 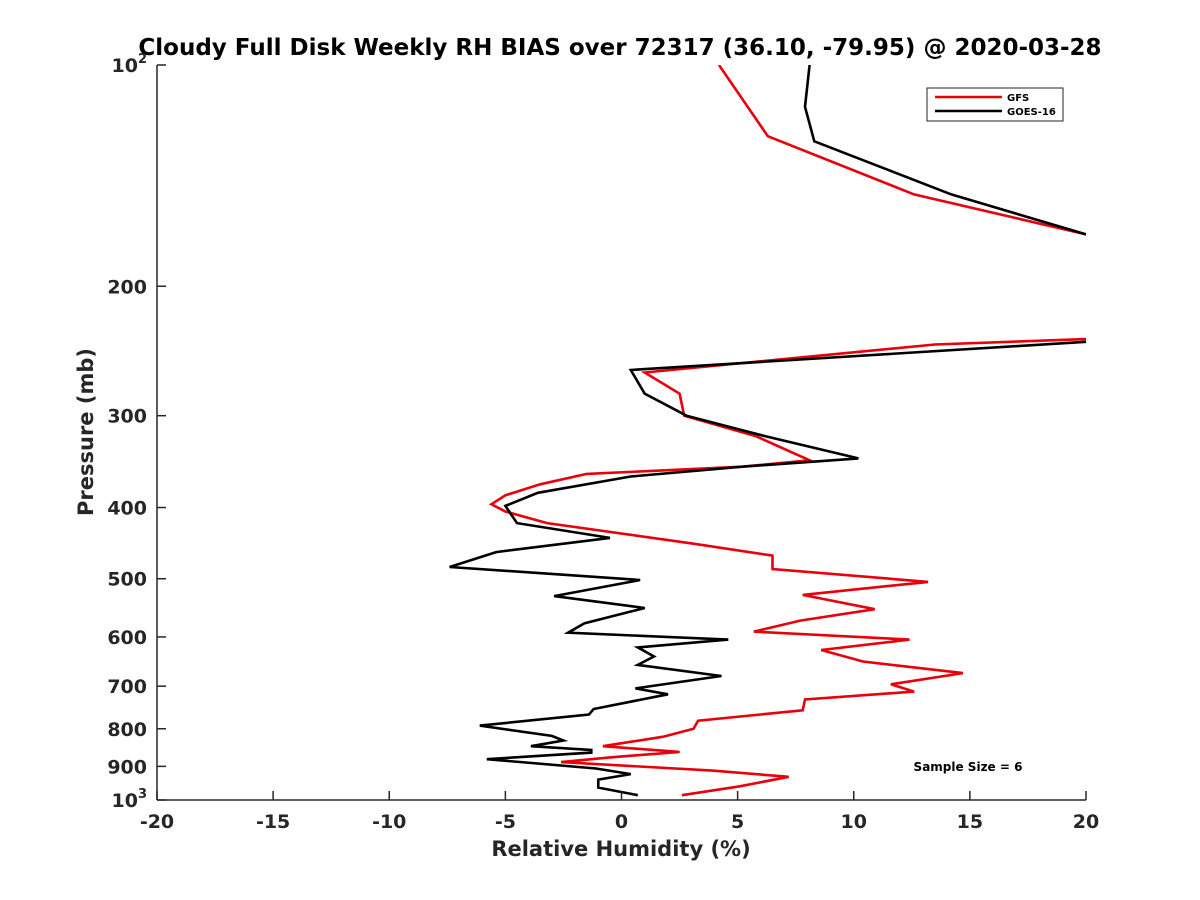 I want to click on x-axis-ticks: -20 -15 -10 -5 0 5 10 15 20, so click(x=619, y=812).